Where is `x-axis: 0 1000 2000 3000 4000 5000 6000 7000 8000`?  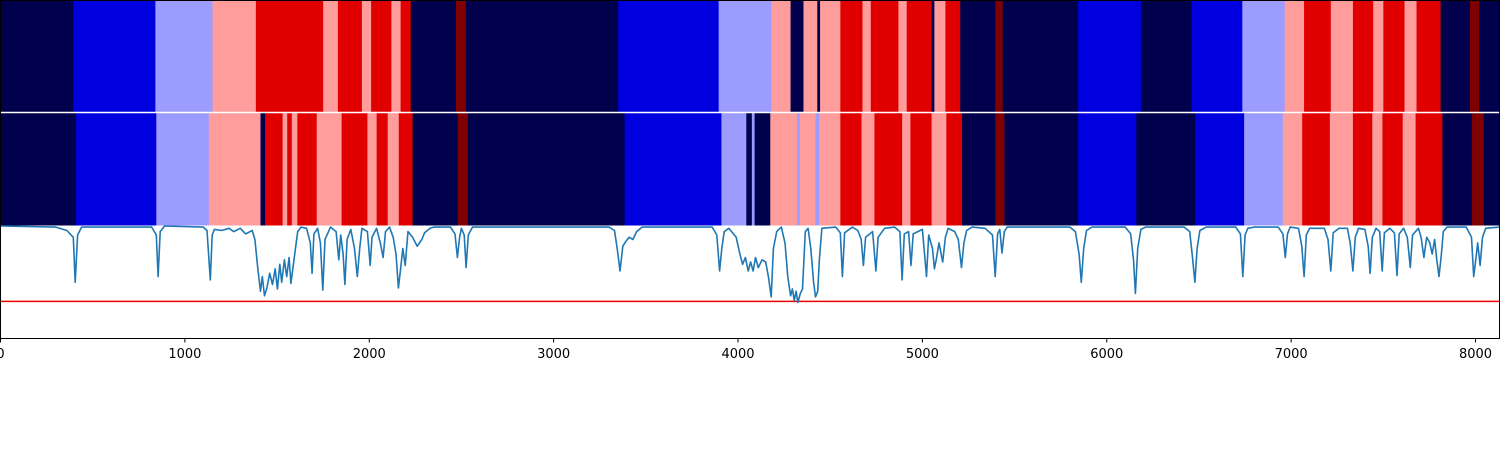
x-axis: 0 1000 2000 3000 4000 5000 6000 7000 8000 is located at coordinates (746, 350).